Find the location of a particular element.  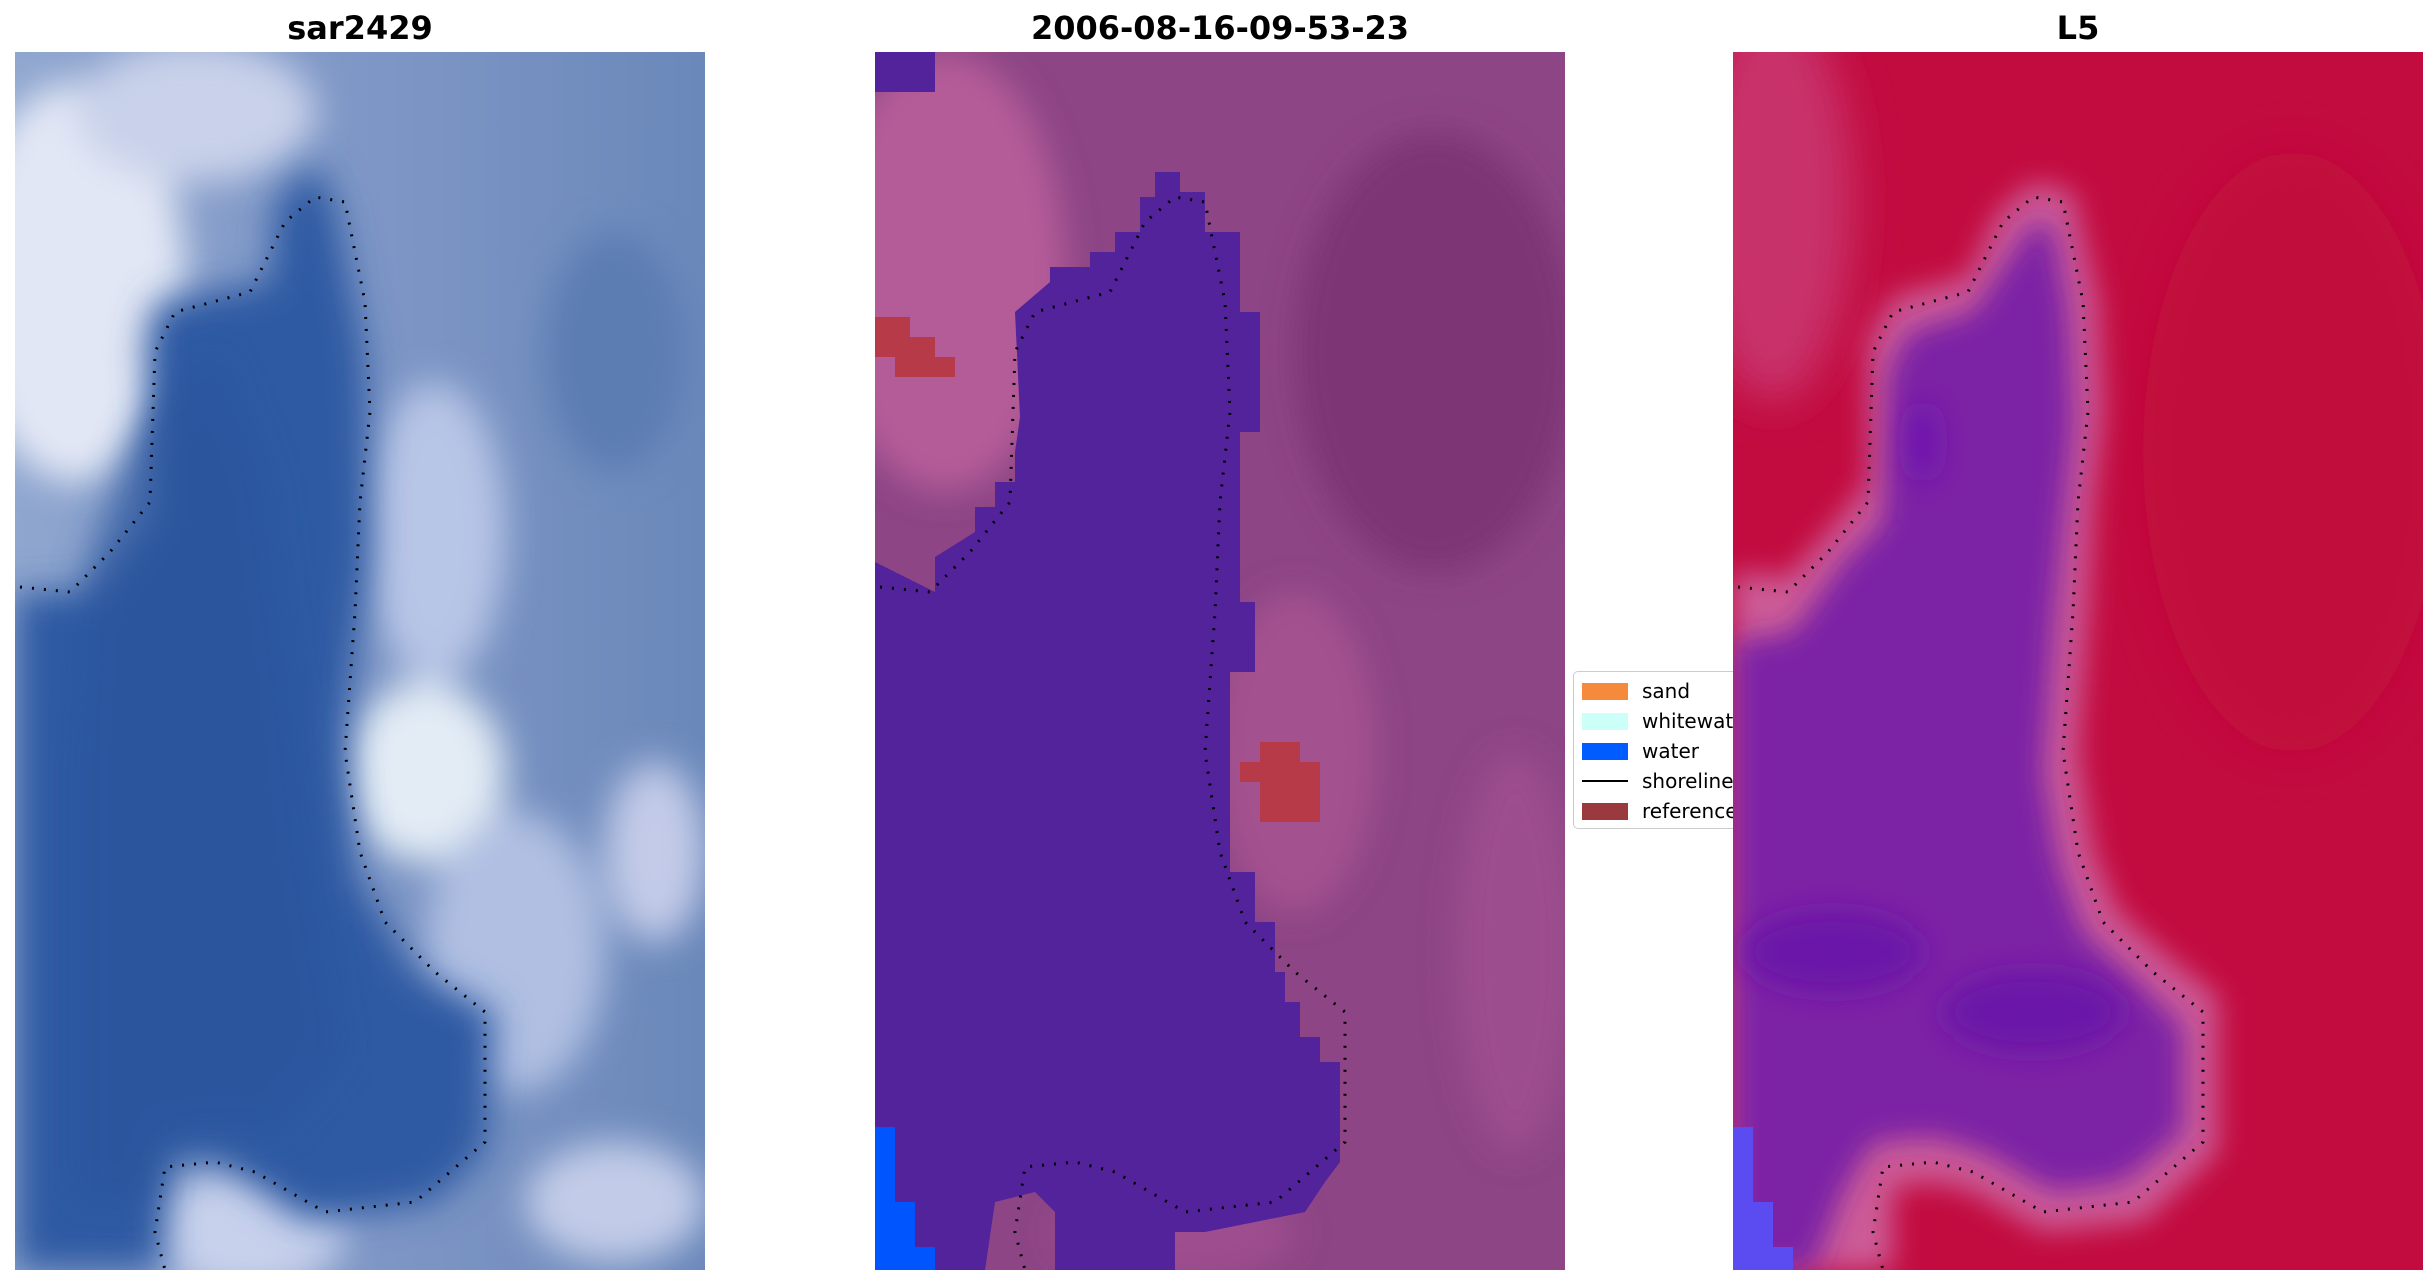

panel-title-index: L5 is located at coordinates (2078, 28).